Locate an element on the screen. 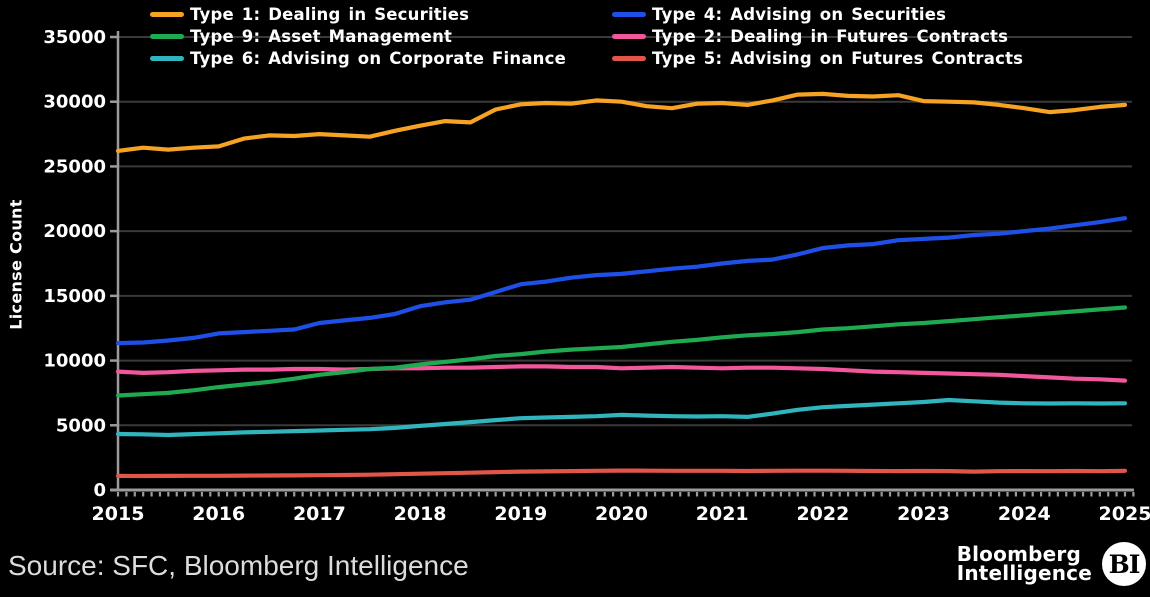 The width and height of the screenshot is (1150, 597). logo-line2: Intelligence is located at coordinates (1024, 573).